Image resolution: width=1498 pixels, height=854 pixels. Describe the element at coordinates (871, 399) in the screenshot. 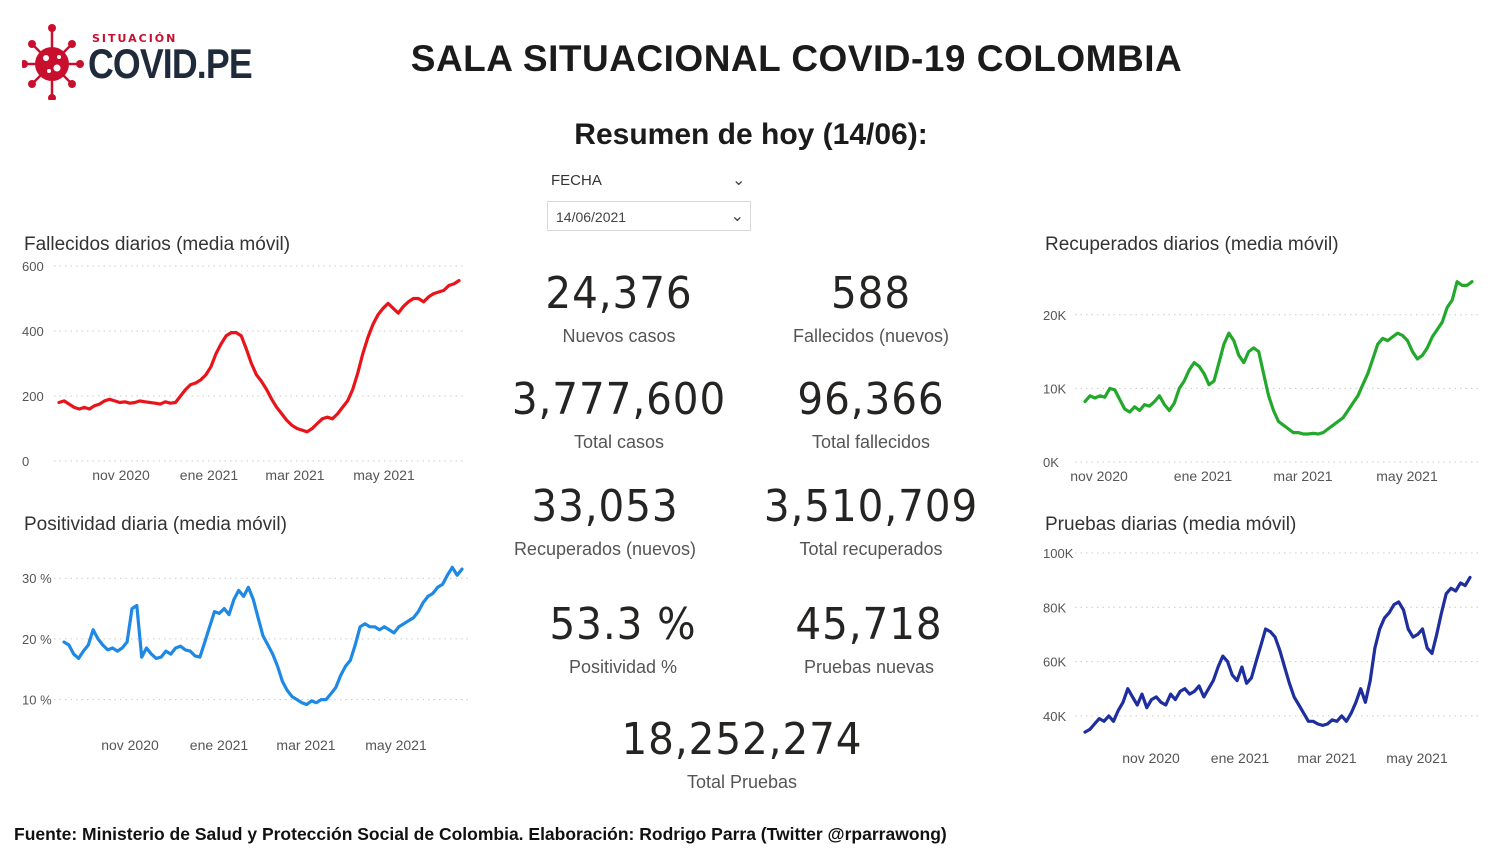

I see `kpi-value: 96,366` at that location.